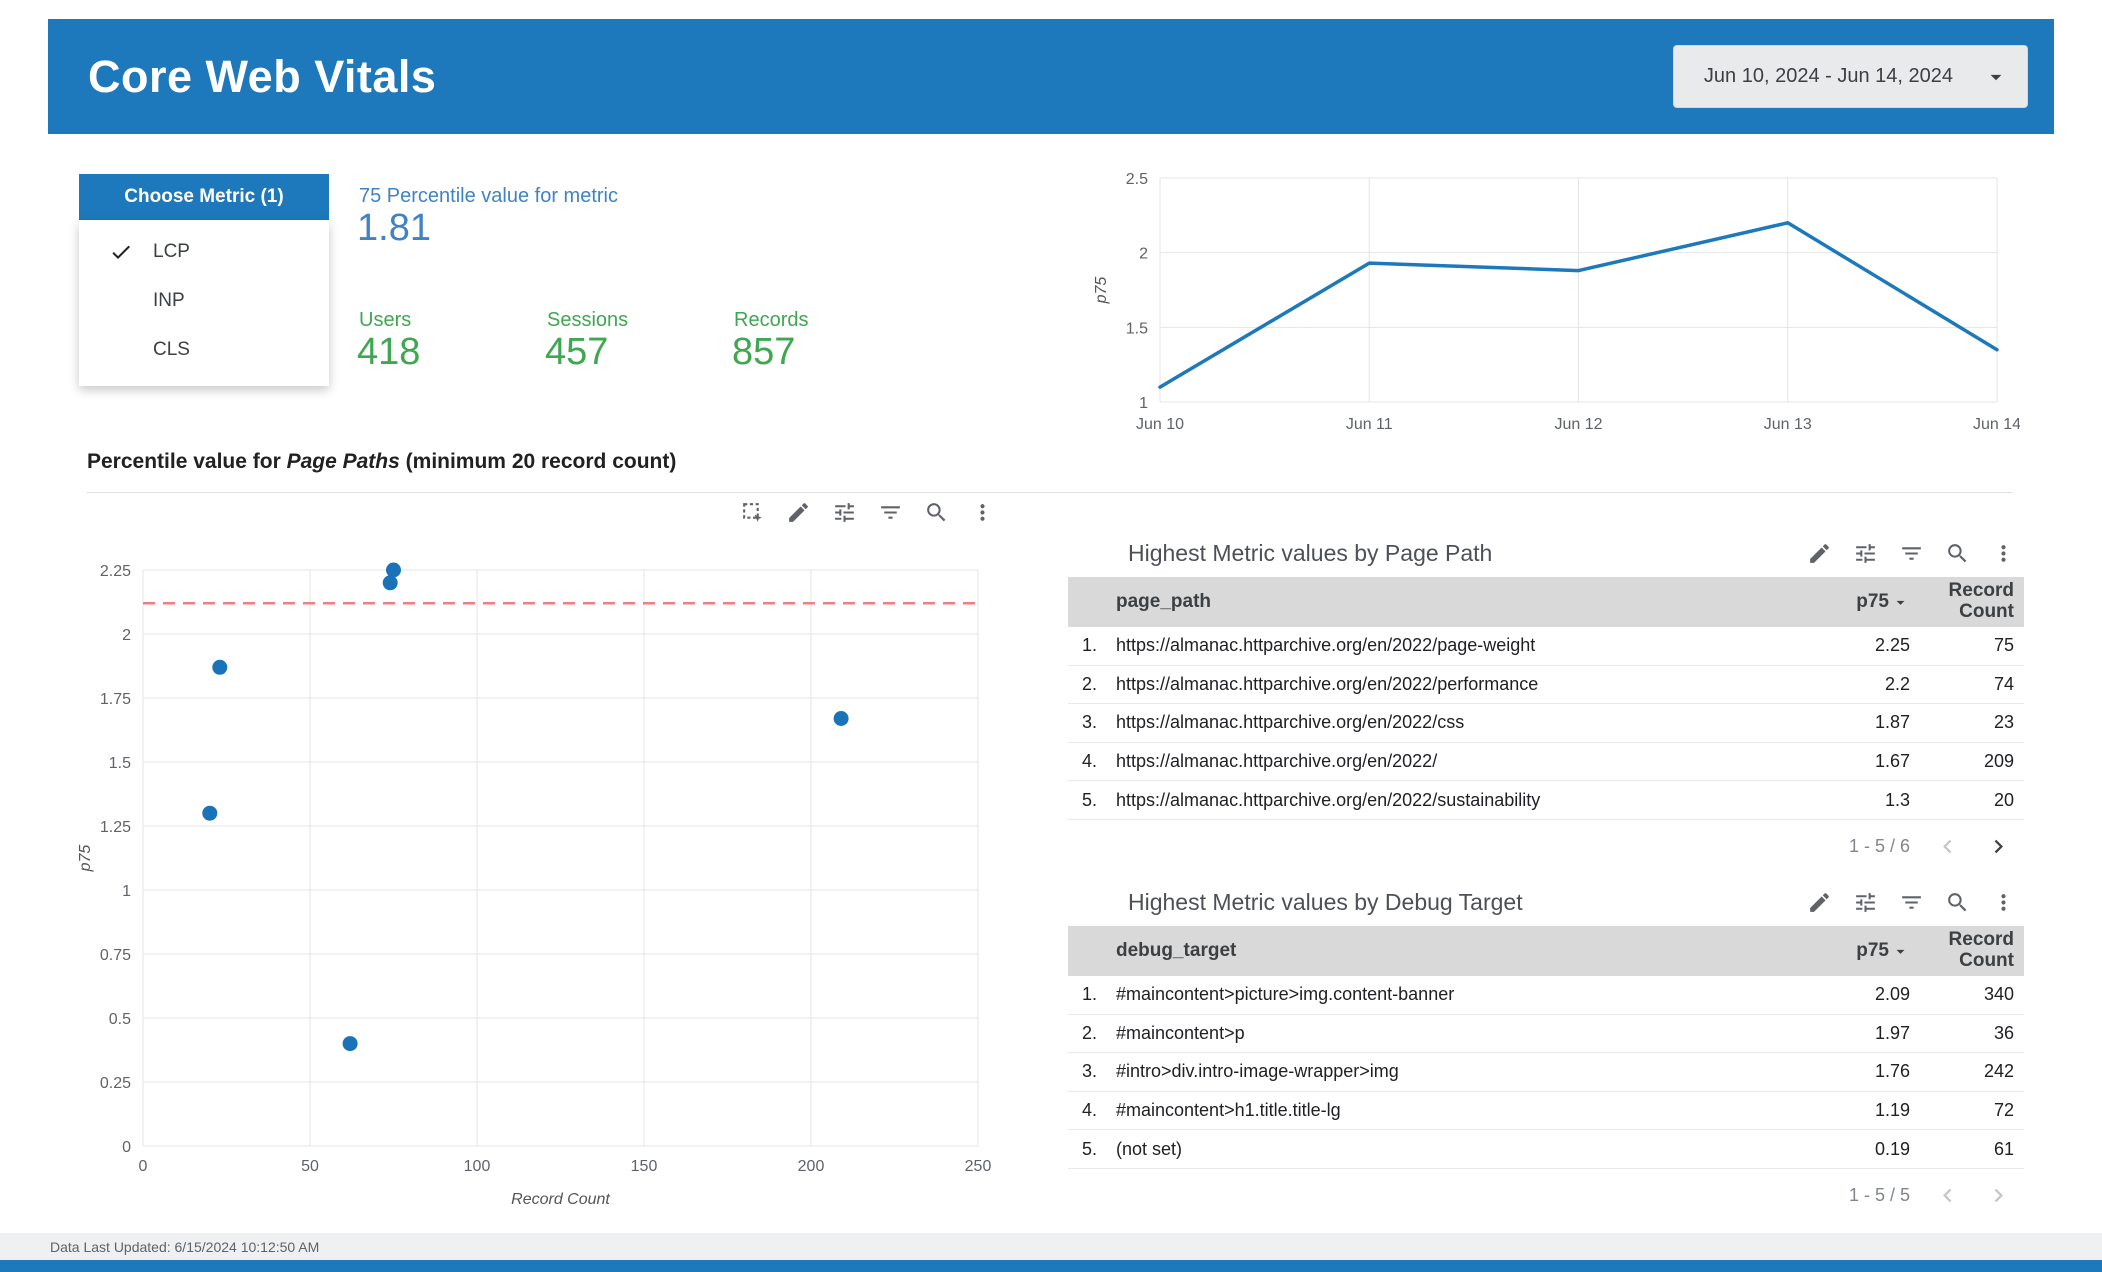 This screenshot has height=1272, width=2102. I want to click on svg-text: Record Count, so click(560, 1199).